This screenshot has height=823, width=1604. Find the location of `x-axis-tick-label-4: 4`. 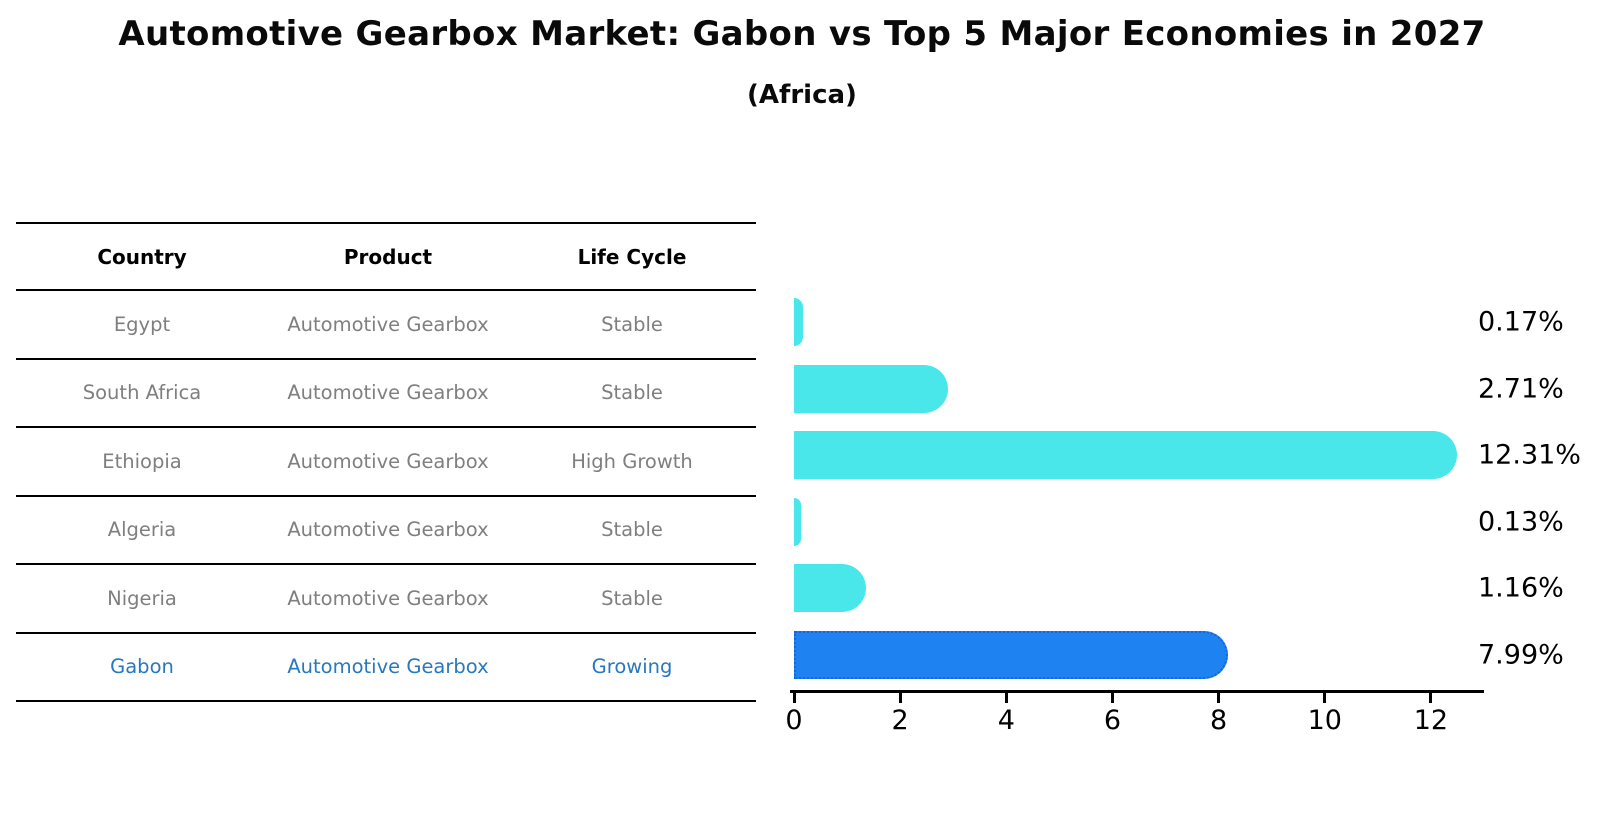

x-axis-tick-label-4: 4 is located at coordinates (1006, 720).